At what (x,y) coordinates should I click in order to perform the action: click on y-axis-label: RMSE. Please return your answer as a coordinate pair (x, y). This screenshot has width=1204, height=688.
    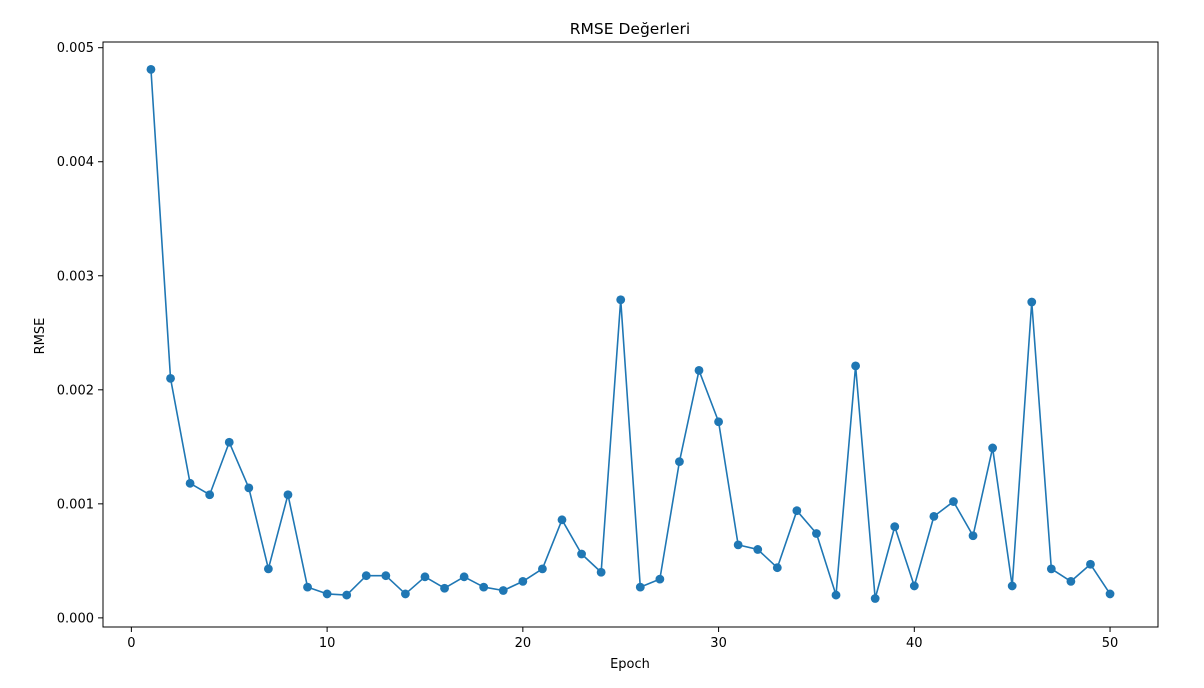
    Looking at the image, I should click on (40, 336).